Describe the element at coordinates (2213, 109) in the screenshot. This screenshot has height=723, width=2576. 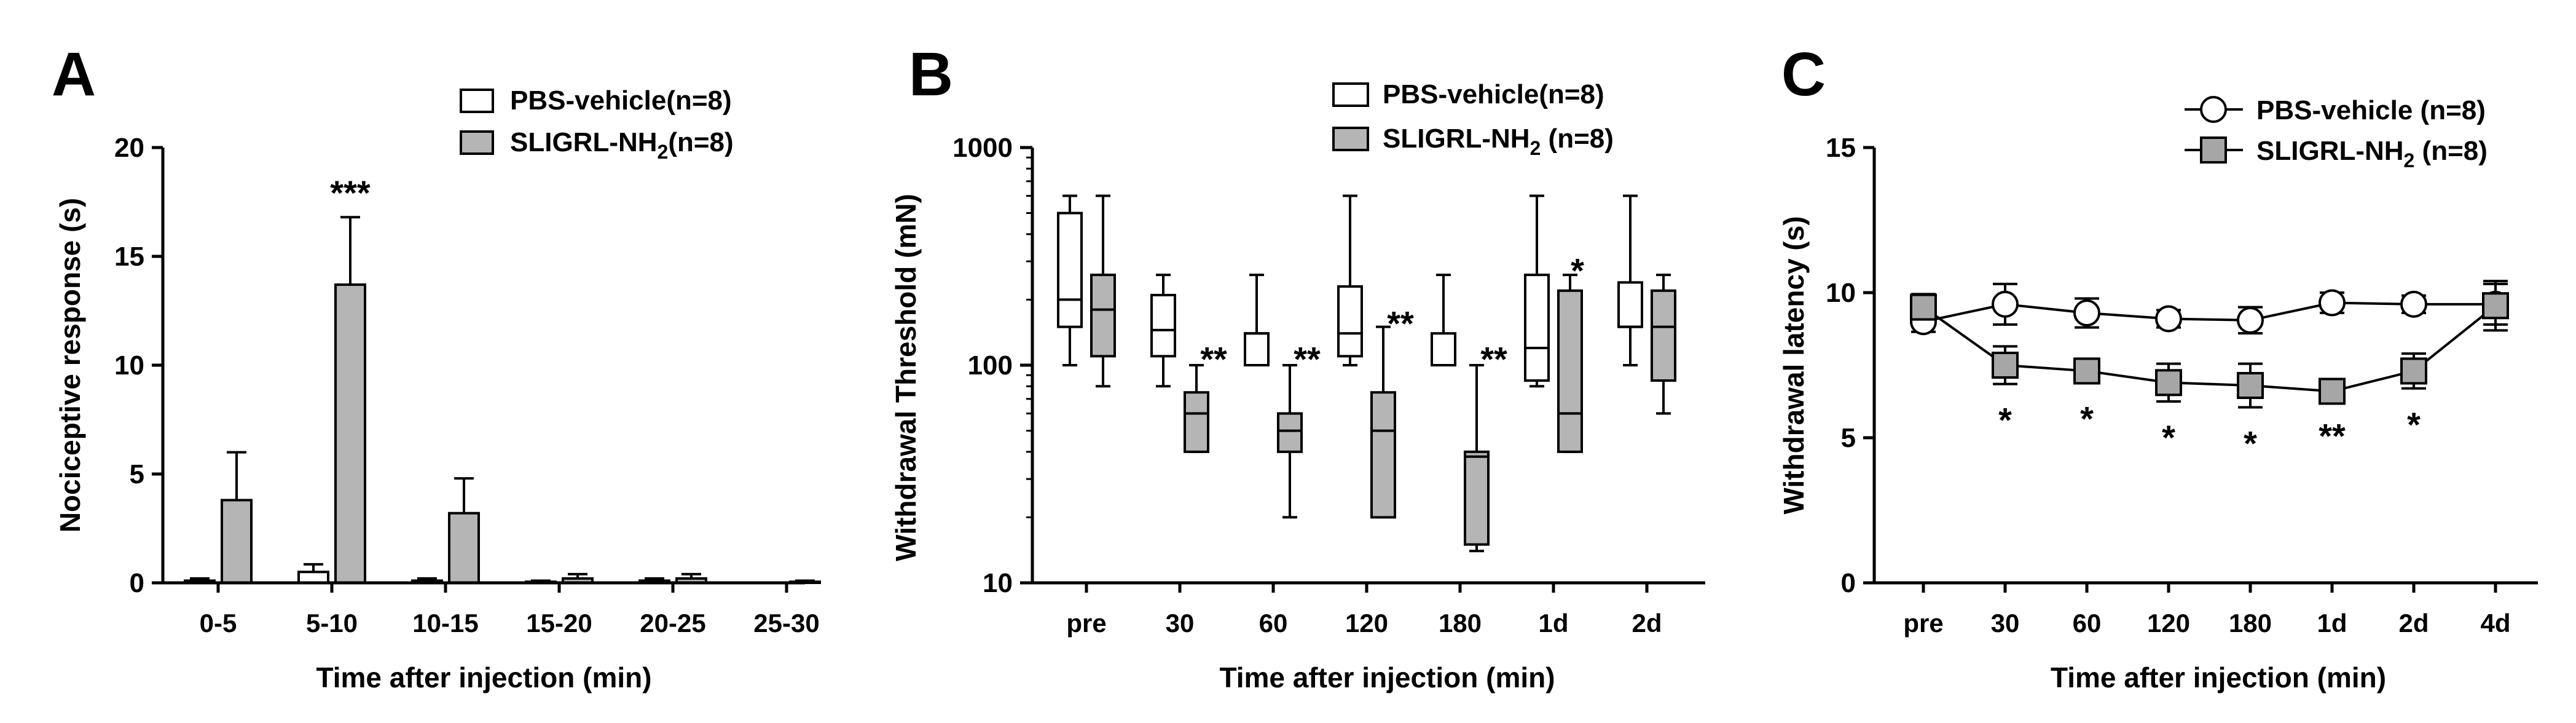
I see `legend-marker-vehicle` at that location.